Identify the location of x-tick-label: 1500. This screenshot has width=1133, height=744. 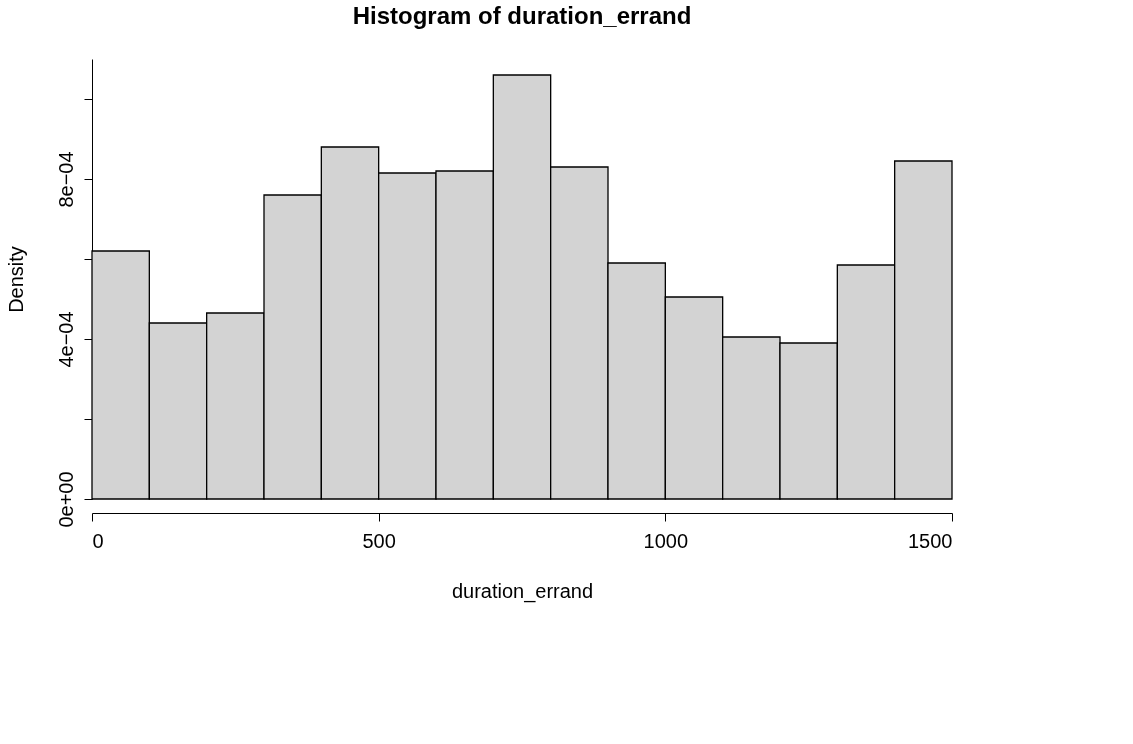
(930, 540).